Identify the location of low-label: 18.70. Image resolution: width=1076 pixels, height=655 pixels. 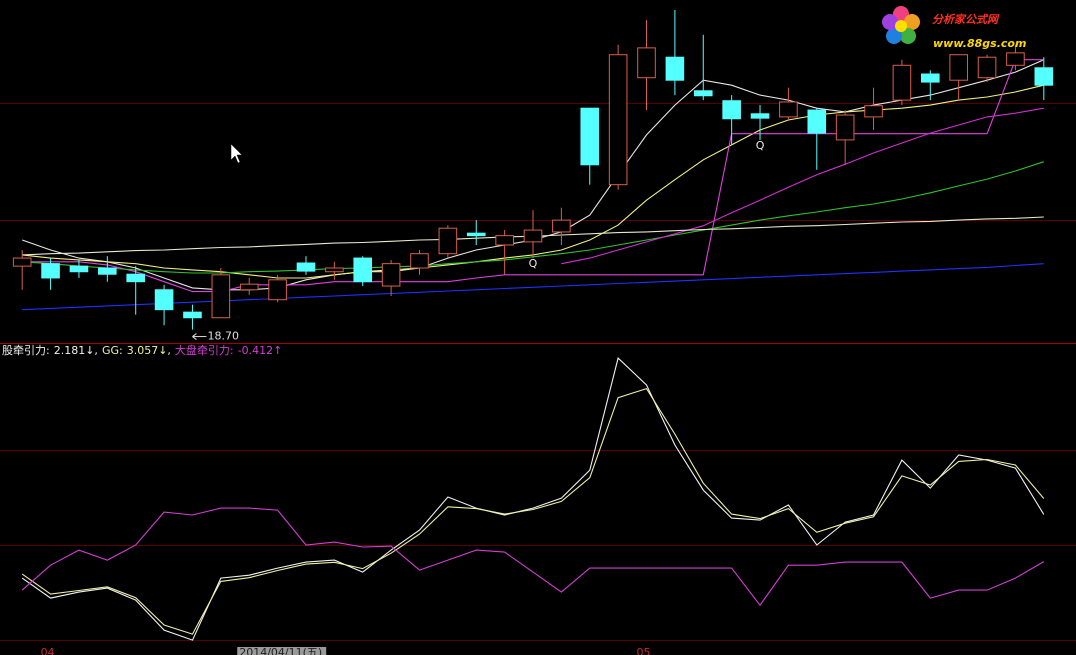
(223, 336).